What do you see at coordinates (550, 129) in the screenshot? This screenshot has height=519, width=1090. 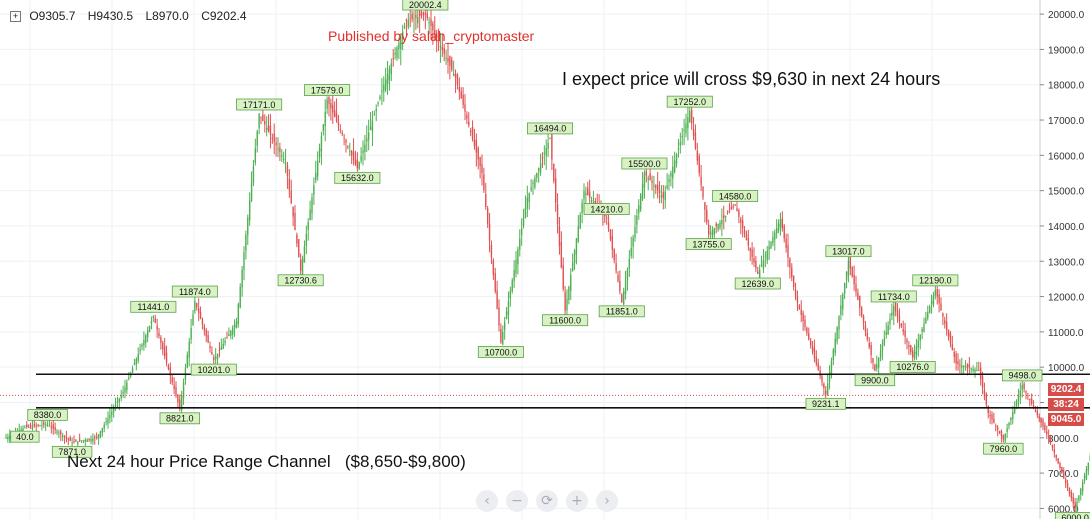 I see `peak-label: 16494.0` at bounding box center [550, 129].